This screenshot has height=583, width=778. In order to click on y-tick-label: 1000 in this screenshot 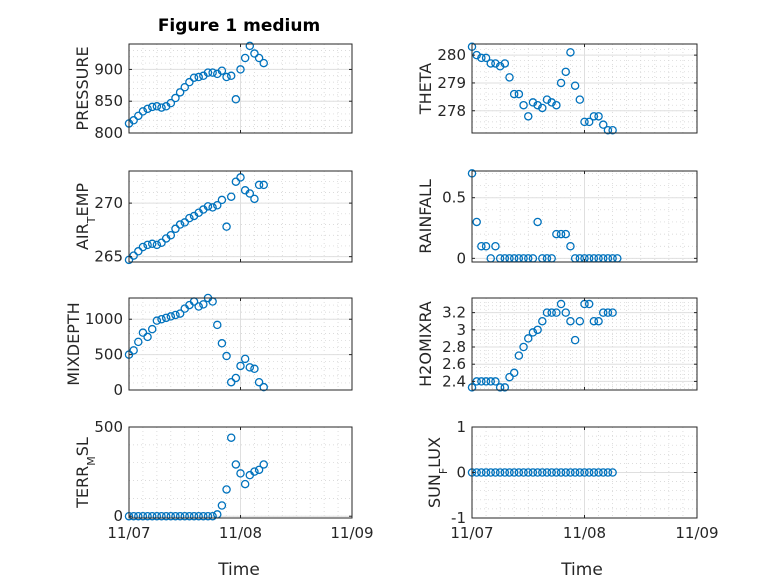, I will do `click(104, 319)`.